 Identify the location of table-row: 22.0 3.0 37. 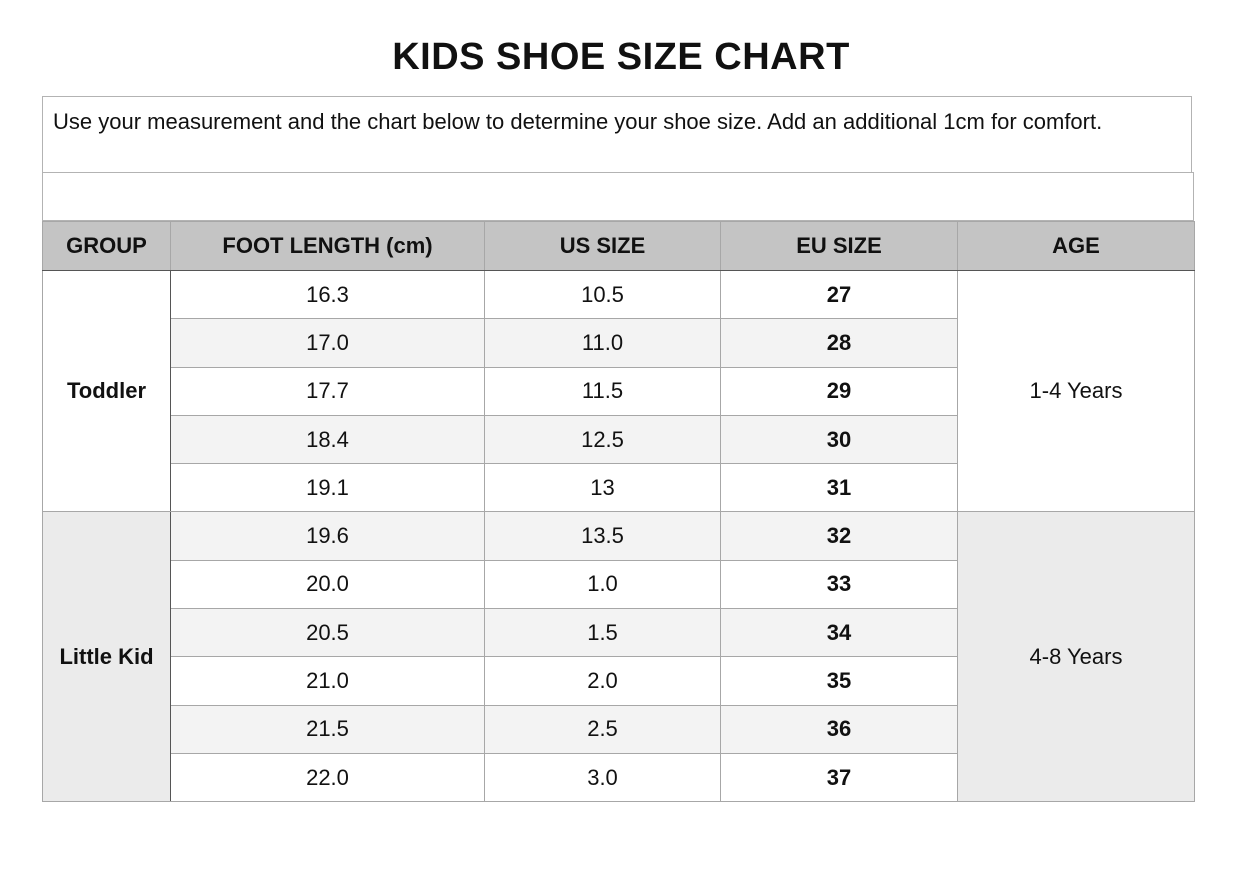
(619, 777).